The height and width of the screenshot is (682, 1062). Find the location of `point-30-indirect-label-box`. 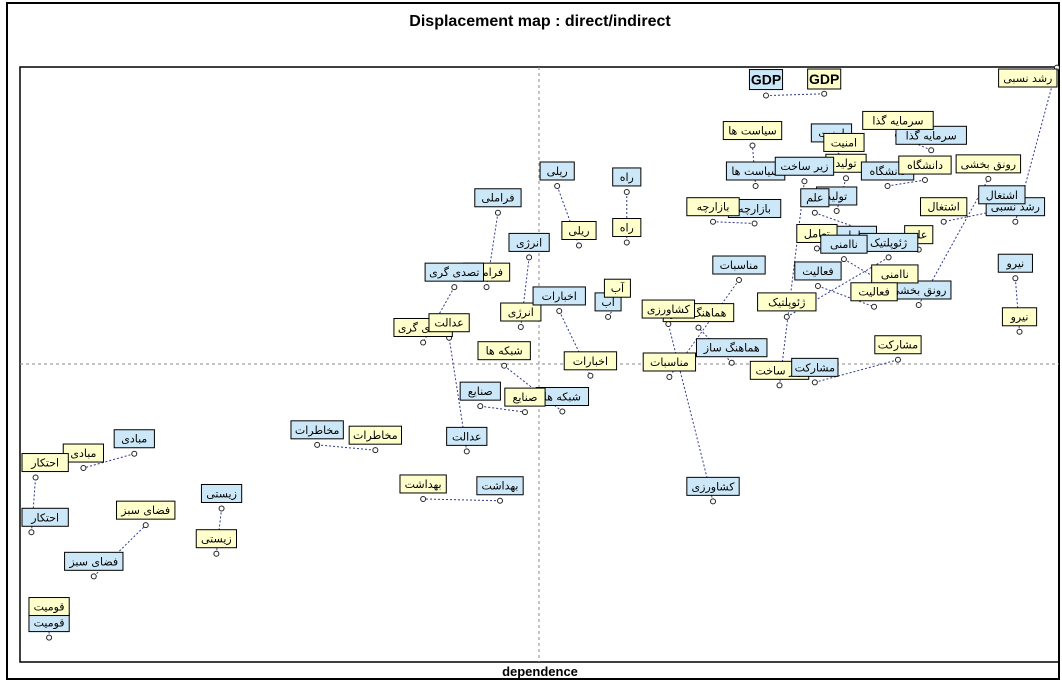

point-30-indirect-label-box is located at coordinates (449, 323).